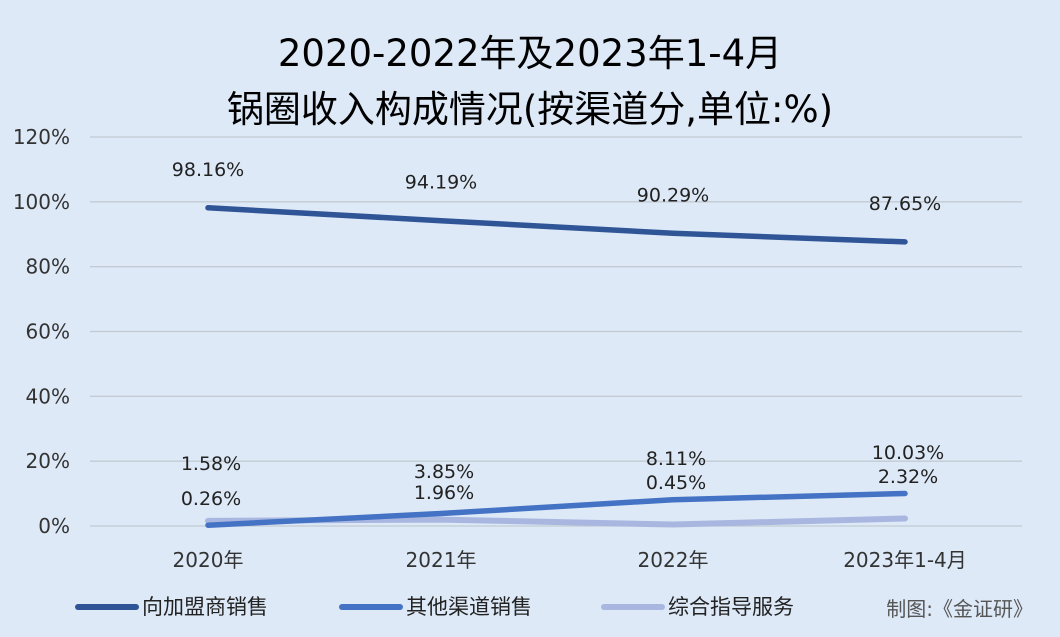 This screenshot has height=637, width=1060. Describe the element at coordinates (570, 560) in the screenshot. I see `x-axis-ticks: 2020年 2021年 2022年 2023年1-4月` at that location.